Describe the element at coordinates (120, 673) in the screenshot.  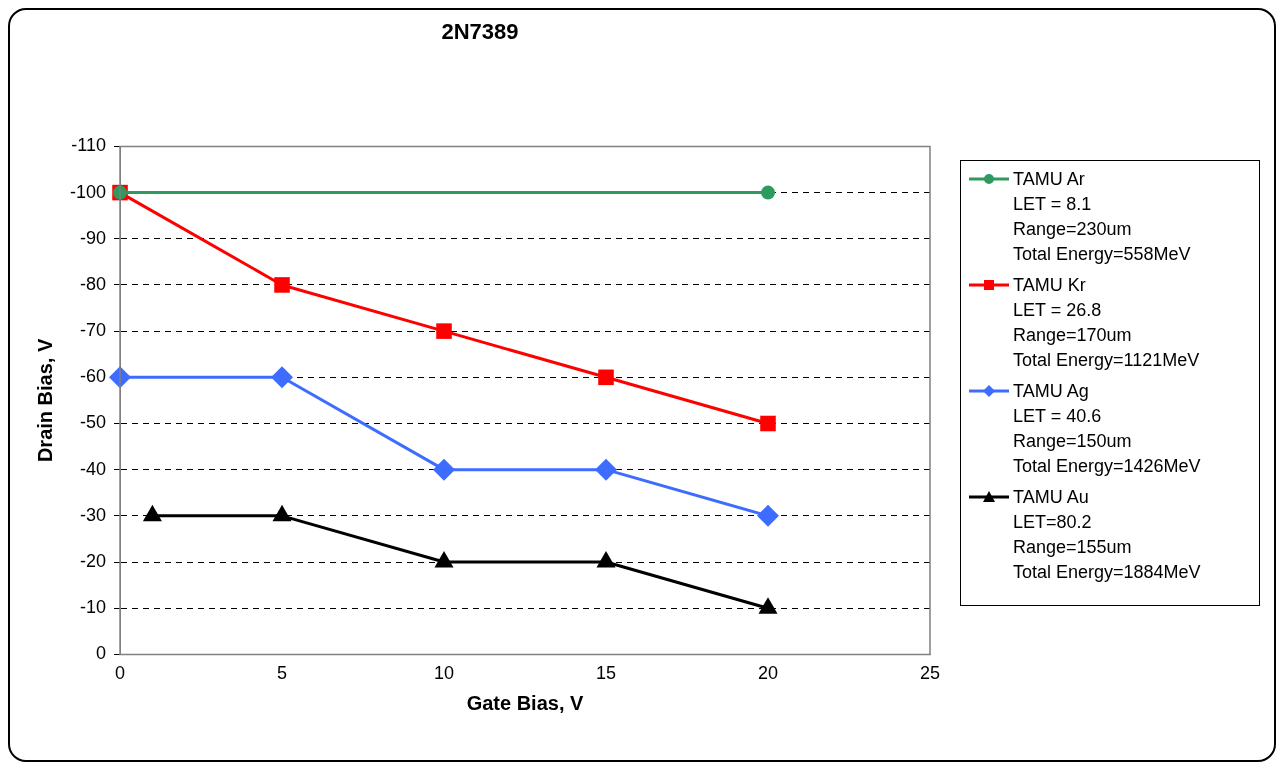
I see `x-tick-label: 0` at that location.